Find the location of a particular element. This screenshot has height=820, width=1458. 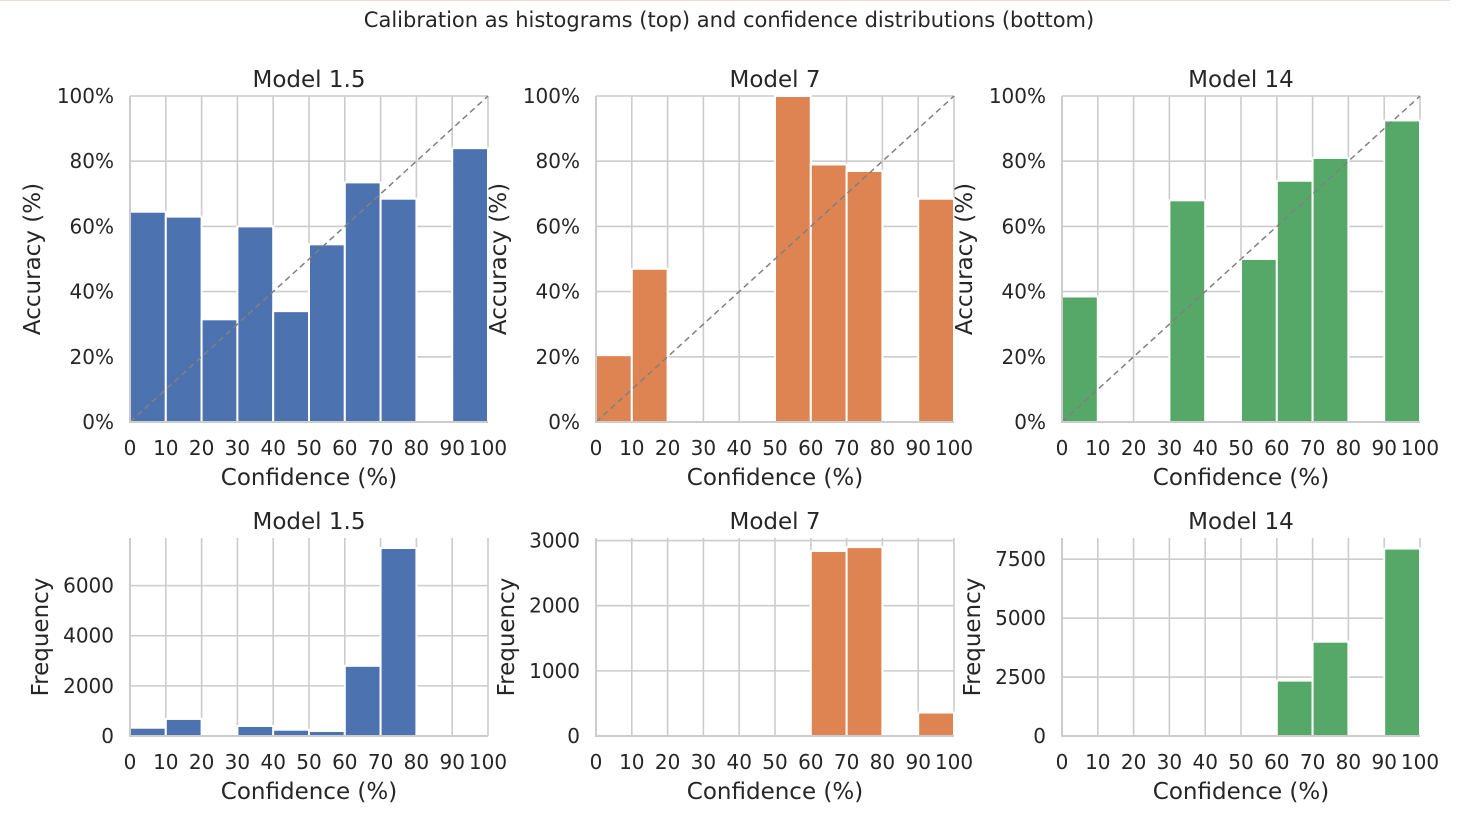

y-tick-label: 3000 is located at coordinates (554, 541).